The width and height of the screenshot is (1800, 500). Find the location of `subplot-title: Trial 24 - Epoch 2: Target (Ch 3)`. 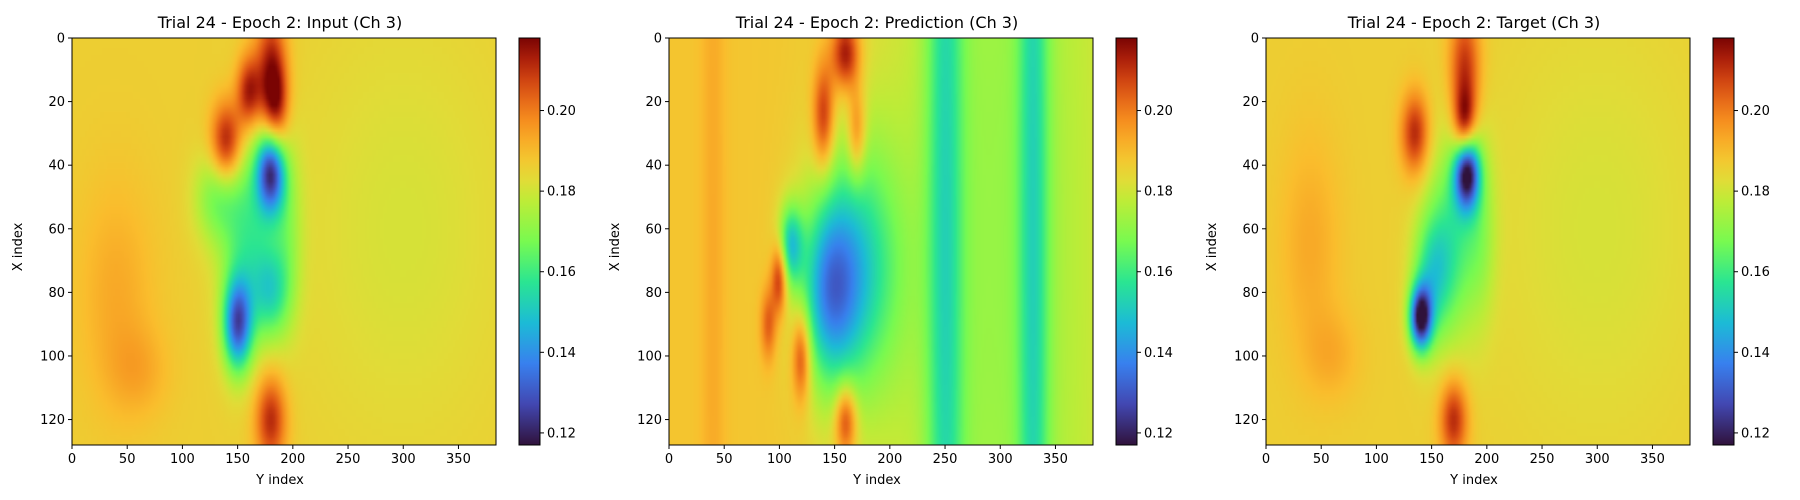

subplot-title: Trial 24 - Epoch 2: Target (Ch 3) is located at coordinates (1473, 22).